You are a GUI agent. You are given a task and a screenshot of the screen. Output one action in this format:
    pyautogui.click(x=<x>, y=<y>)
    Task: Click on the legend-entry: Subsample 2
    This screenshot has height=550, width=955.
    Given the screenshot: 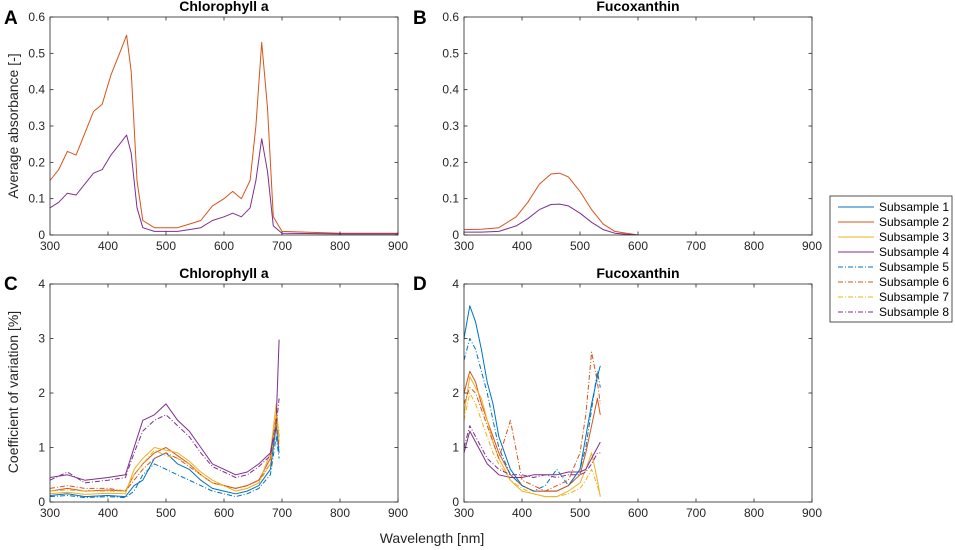 What is the action you would take?
    pyautogui.click(x=914, y=222)
    